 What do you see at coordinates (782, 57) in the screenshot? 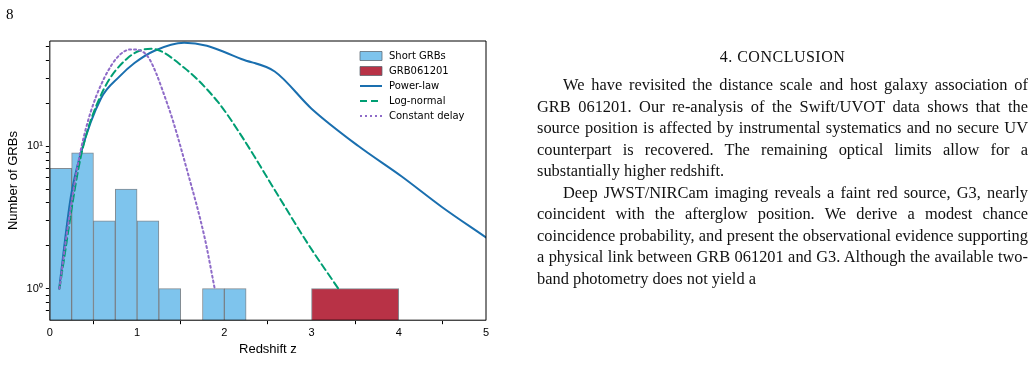
I see `text: 4. CONCLUSION` at bounding box center [782, 57].